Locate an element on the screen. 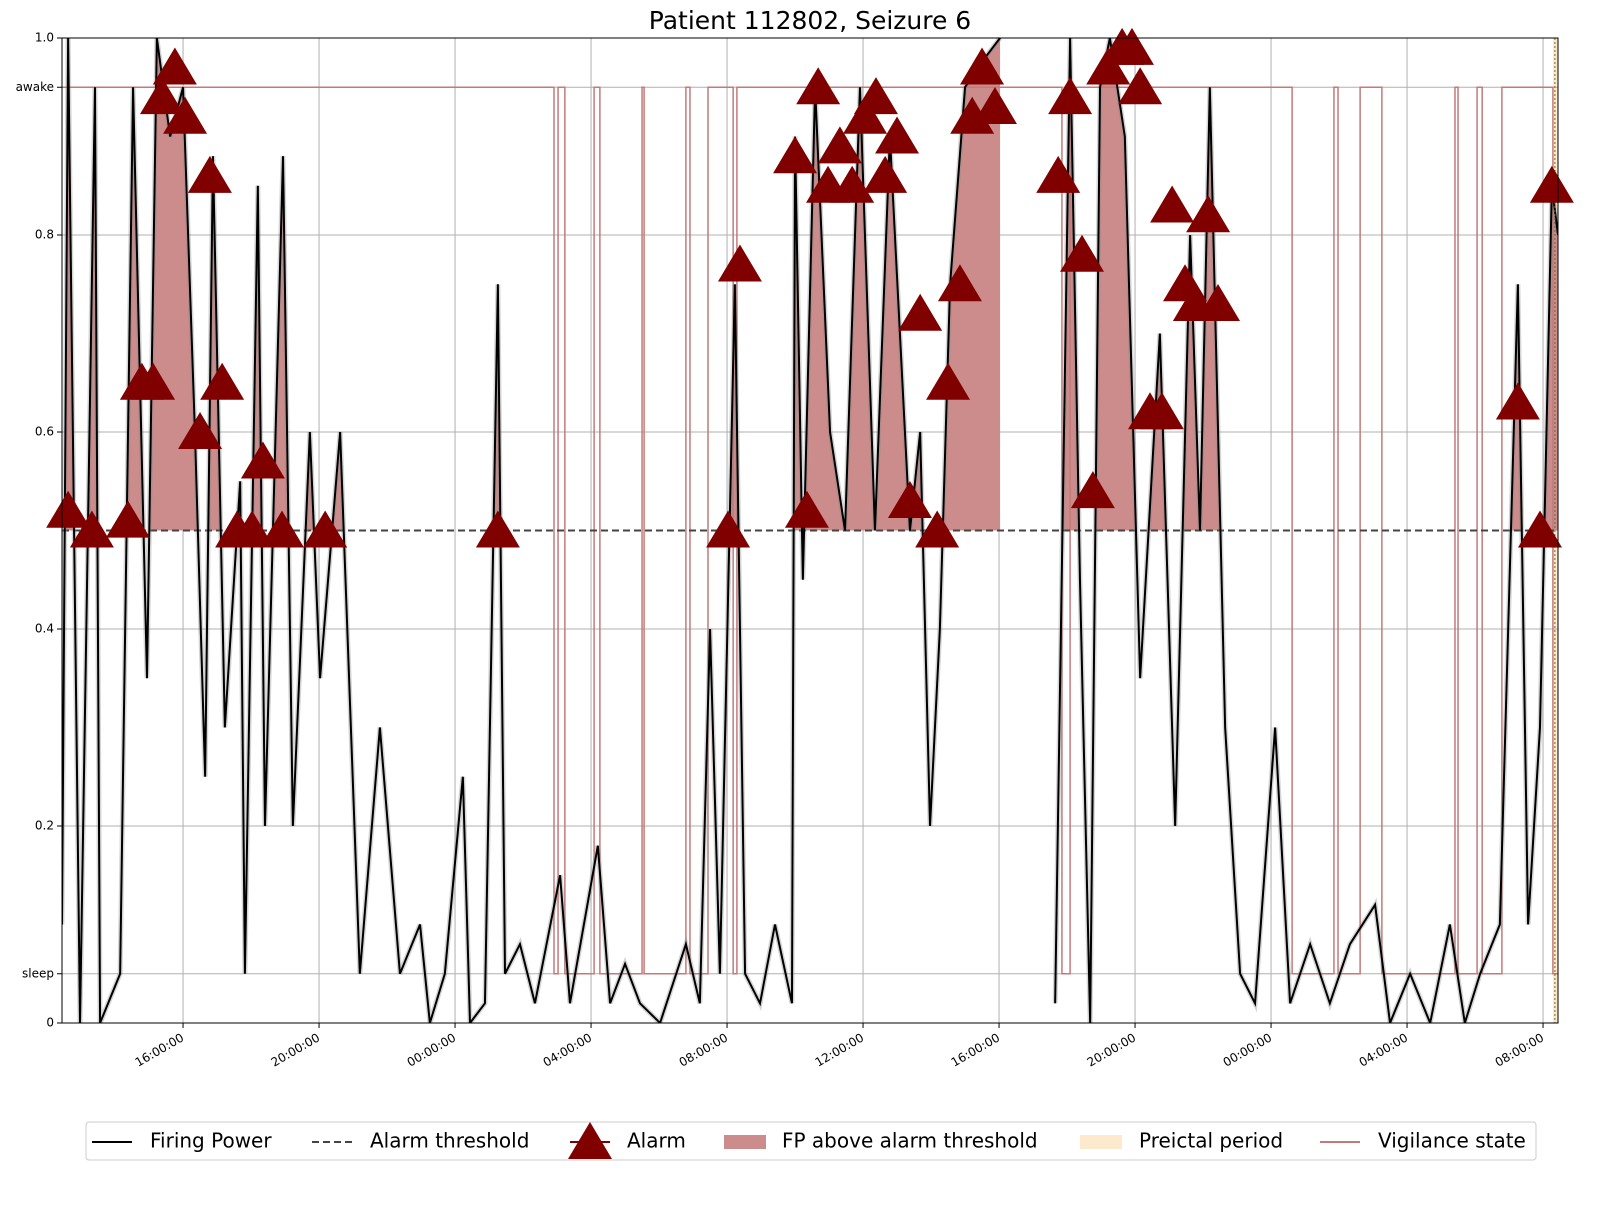 This screenshot has height=1212, width=1624. y-tick-label: 1.0 is located at coordinates (44, 38).